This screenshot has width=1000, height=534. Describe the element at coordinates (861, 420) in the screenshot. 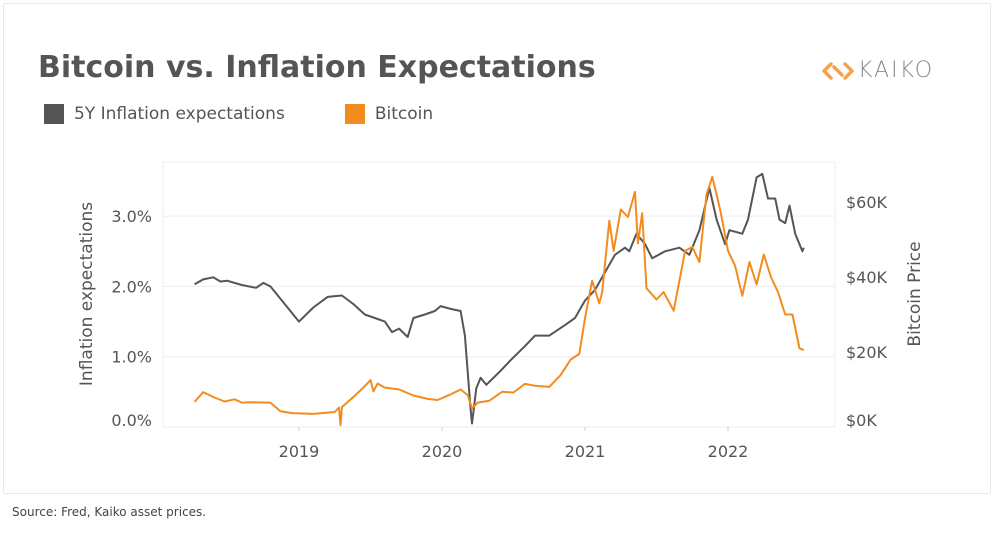

I see `y2-tick-label: $0K` at that location.